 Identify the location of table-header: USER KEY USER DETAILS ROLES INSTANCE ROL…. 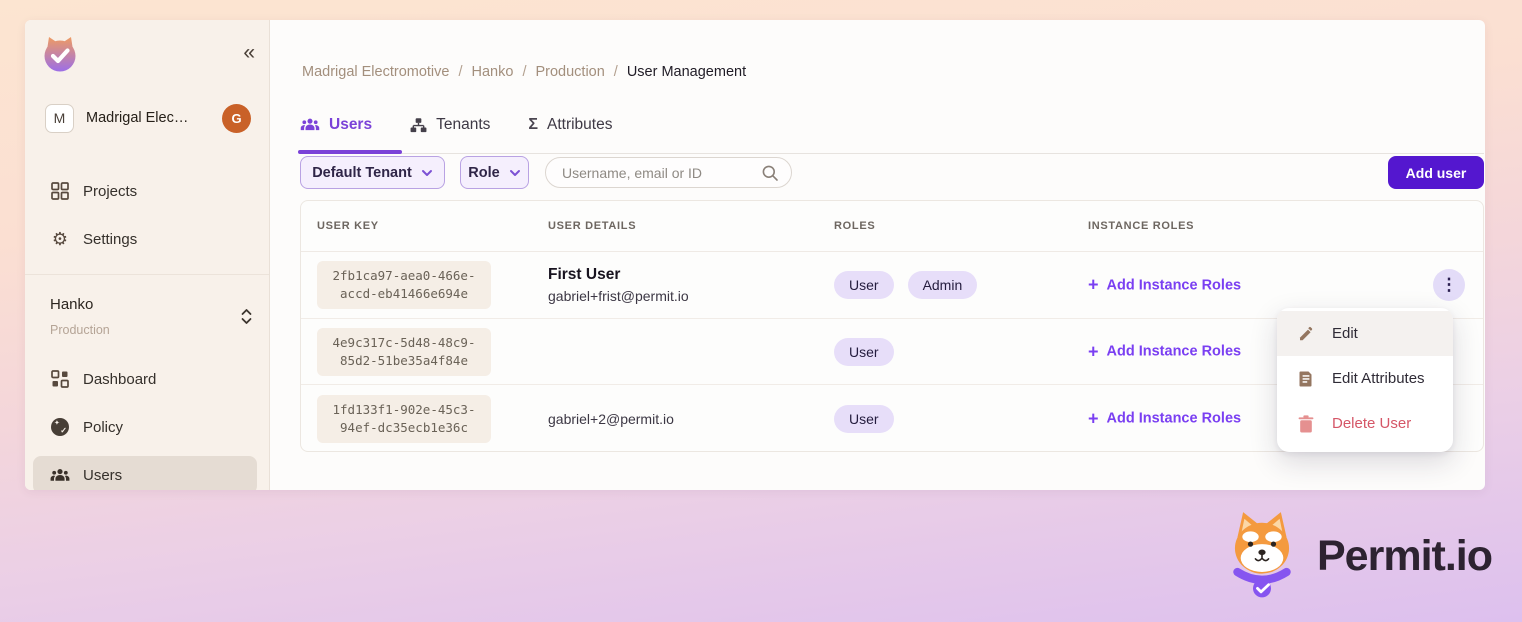
(892, 226).